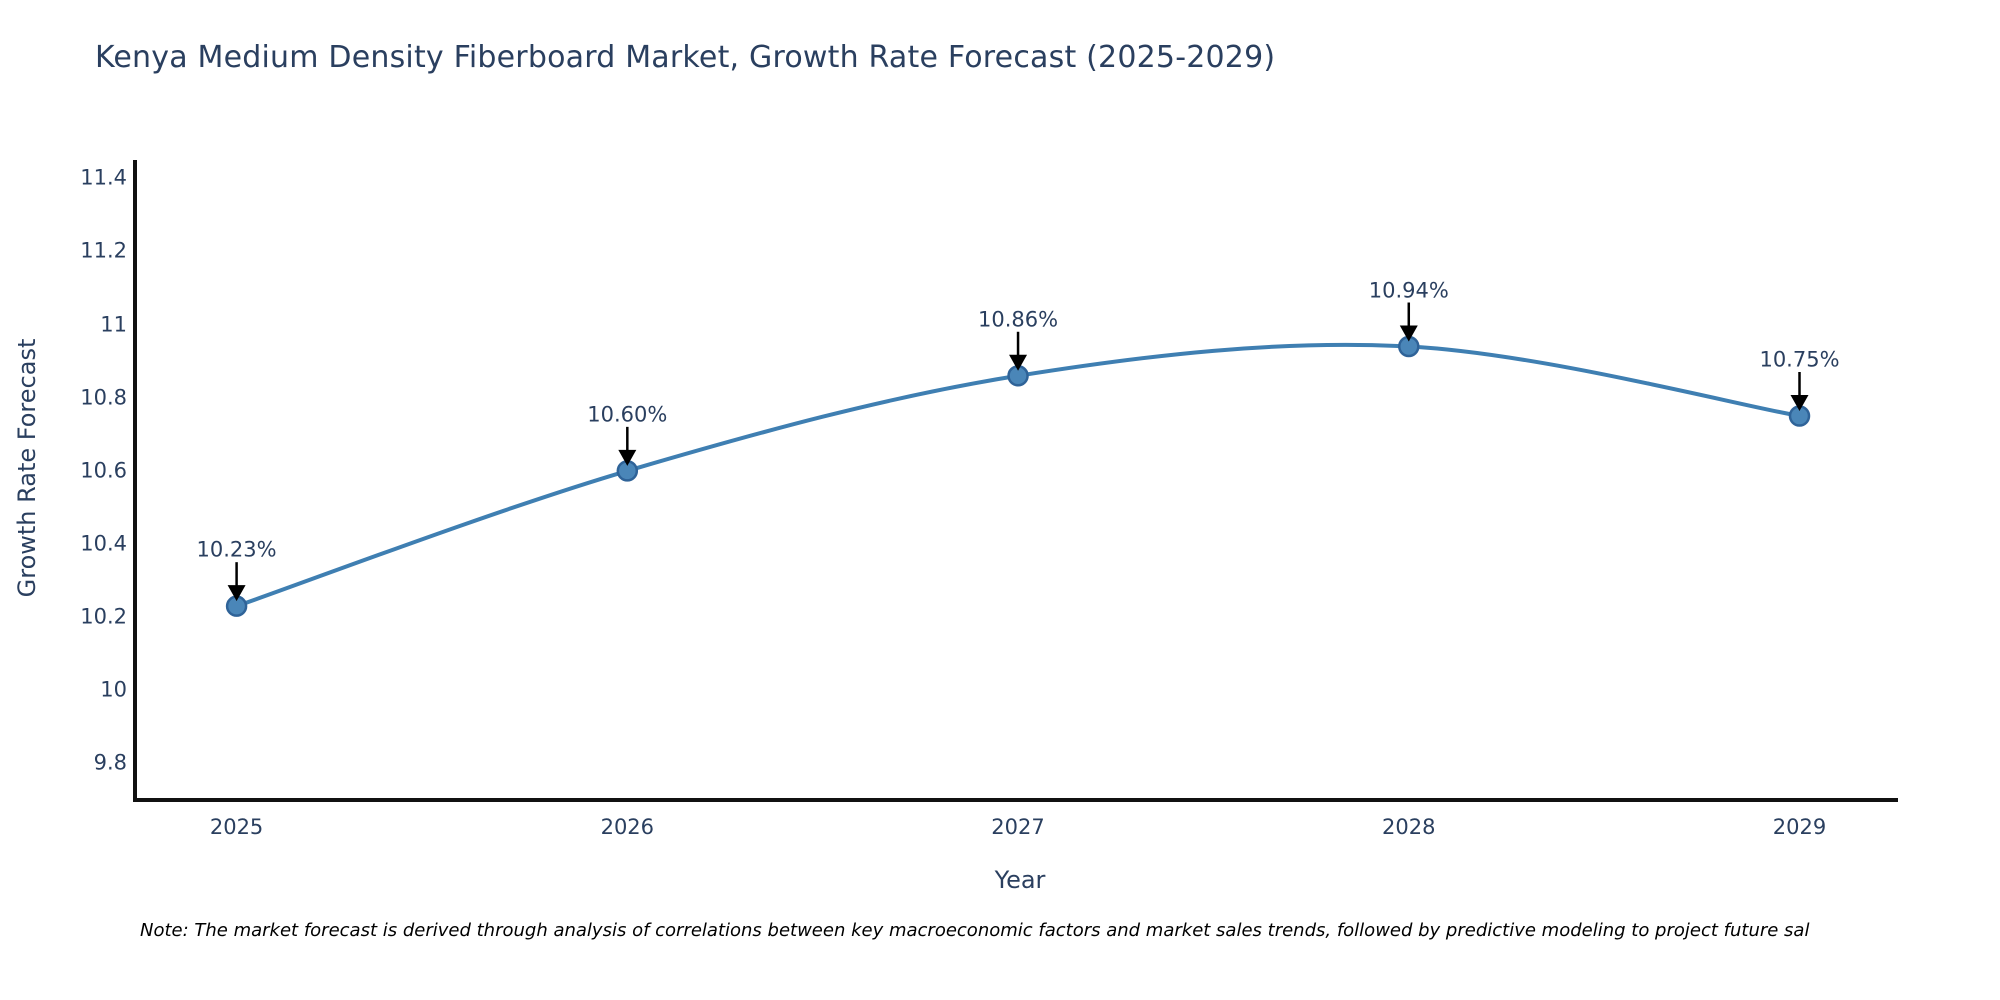 This screenshot has height=1000, width=2000. What do you see at coordinates (1408, 290) in the screenshot?
I see `point-value-label: 10.94%` at bounding box center [1408, 290].